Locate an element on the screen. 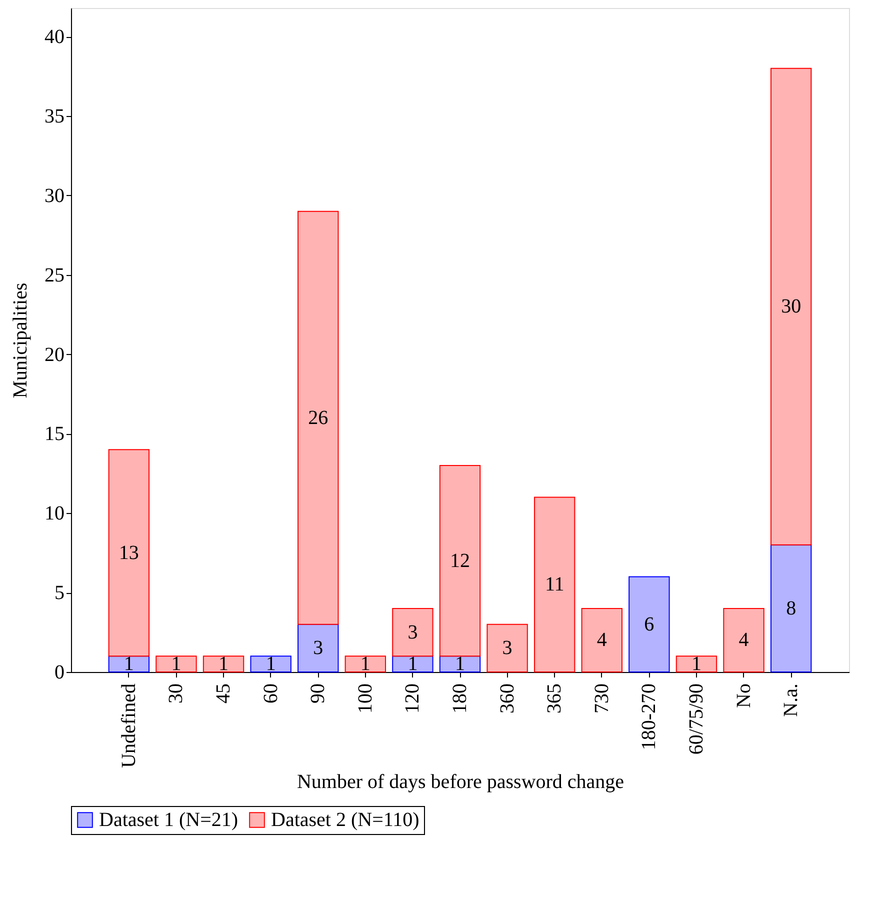  data-label: 30 is located at coordinates (791, 307).